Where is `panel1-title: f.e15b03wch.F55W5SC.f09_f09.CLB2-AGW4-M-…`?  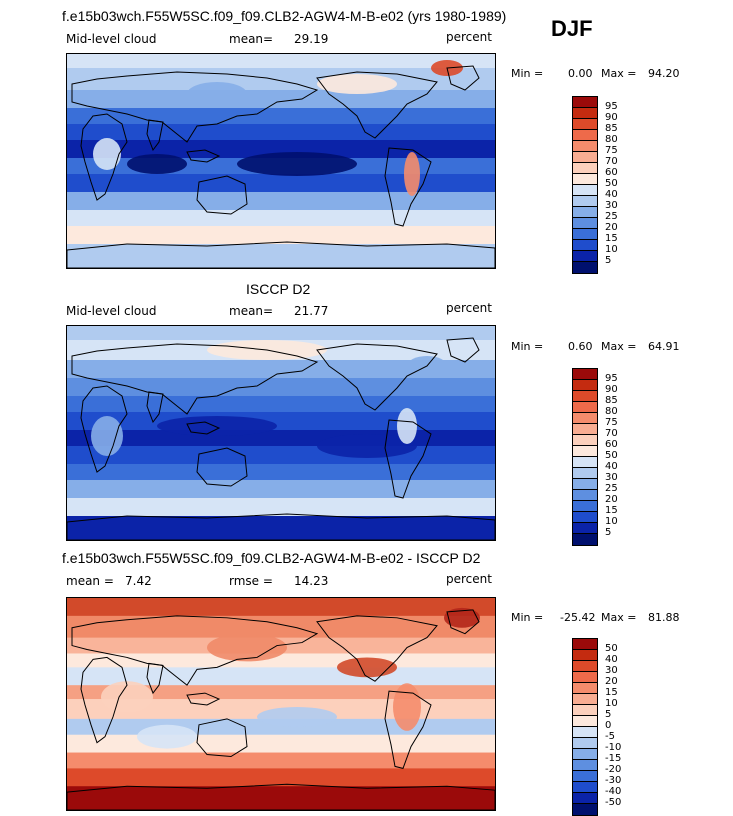 panel1-title: f.e15b03wch.F55W5SC.f09_f09.CLB2-AGW4-M-… is located at coordinates (284, 16).